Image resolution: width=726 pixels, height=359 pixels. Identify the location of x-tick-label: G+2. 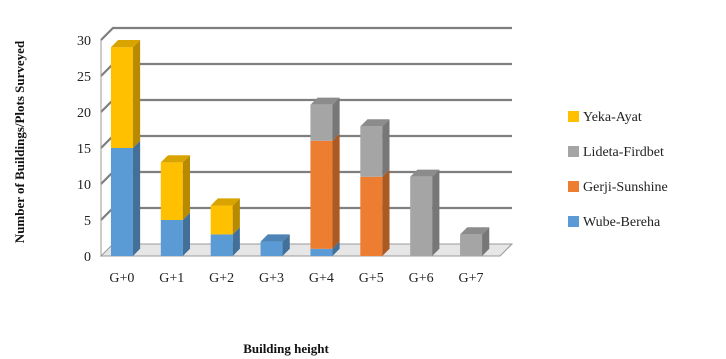
(221, 278).